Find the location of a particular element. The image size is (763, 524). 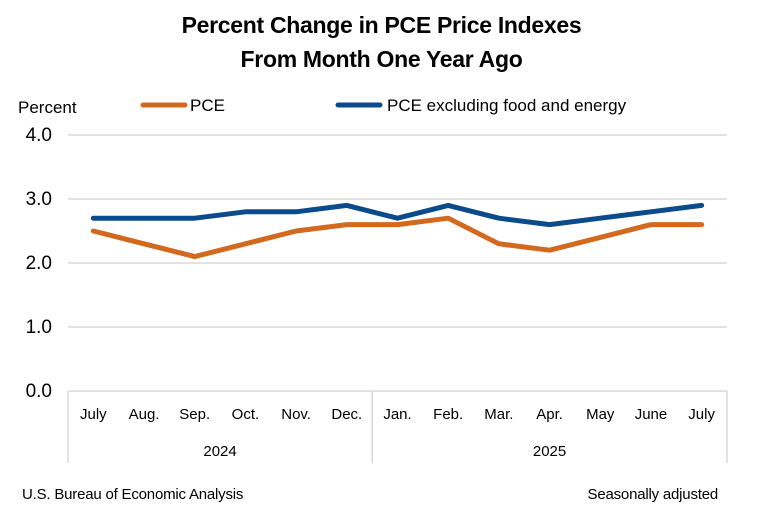

x-tick-label: June is located at coordinates (651, 414).